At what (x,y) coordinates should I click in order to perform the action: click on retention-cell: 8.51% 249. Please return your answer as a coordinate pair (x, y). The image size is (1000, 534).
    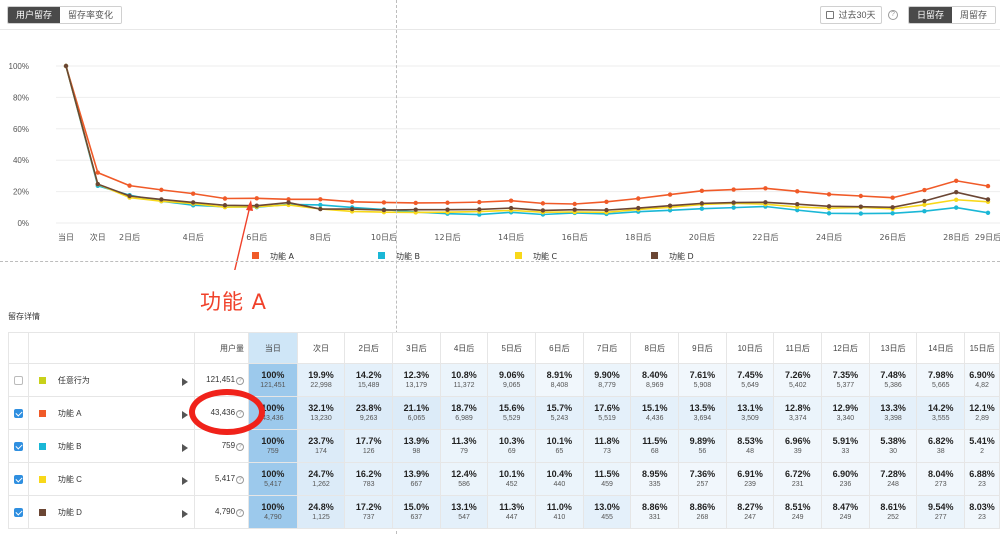
    Looking at the image, I should click on (798, 512).